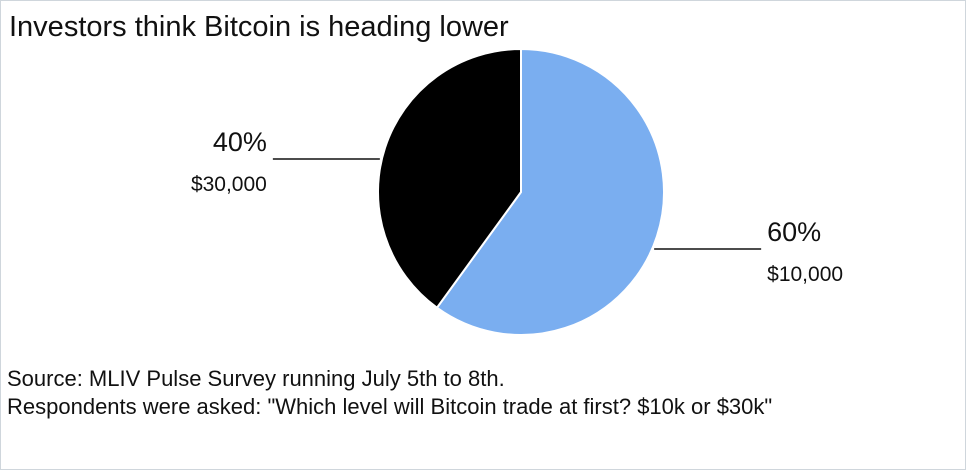 Image resolution: width=966 pixels, height=470 pixels. Describe the element at coordinates (240, 142) in the screenshot. I see `value-label: 40%` at that location.